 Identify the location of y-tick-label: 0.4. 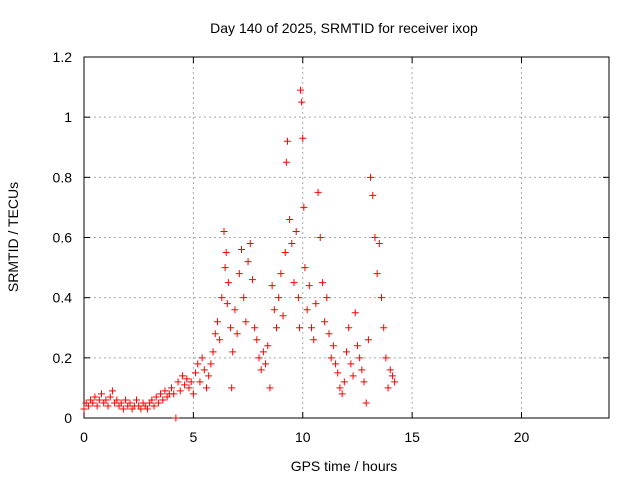
(63, 298).